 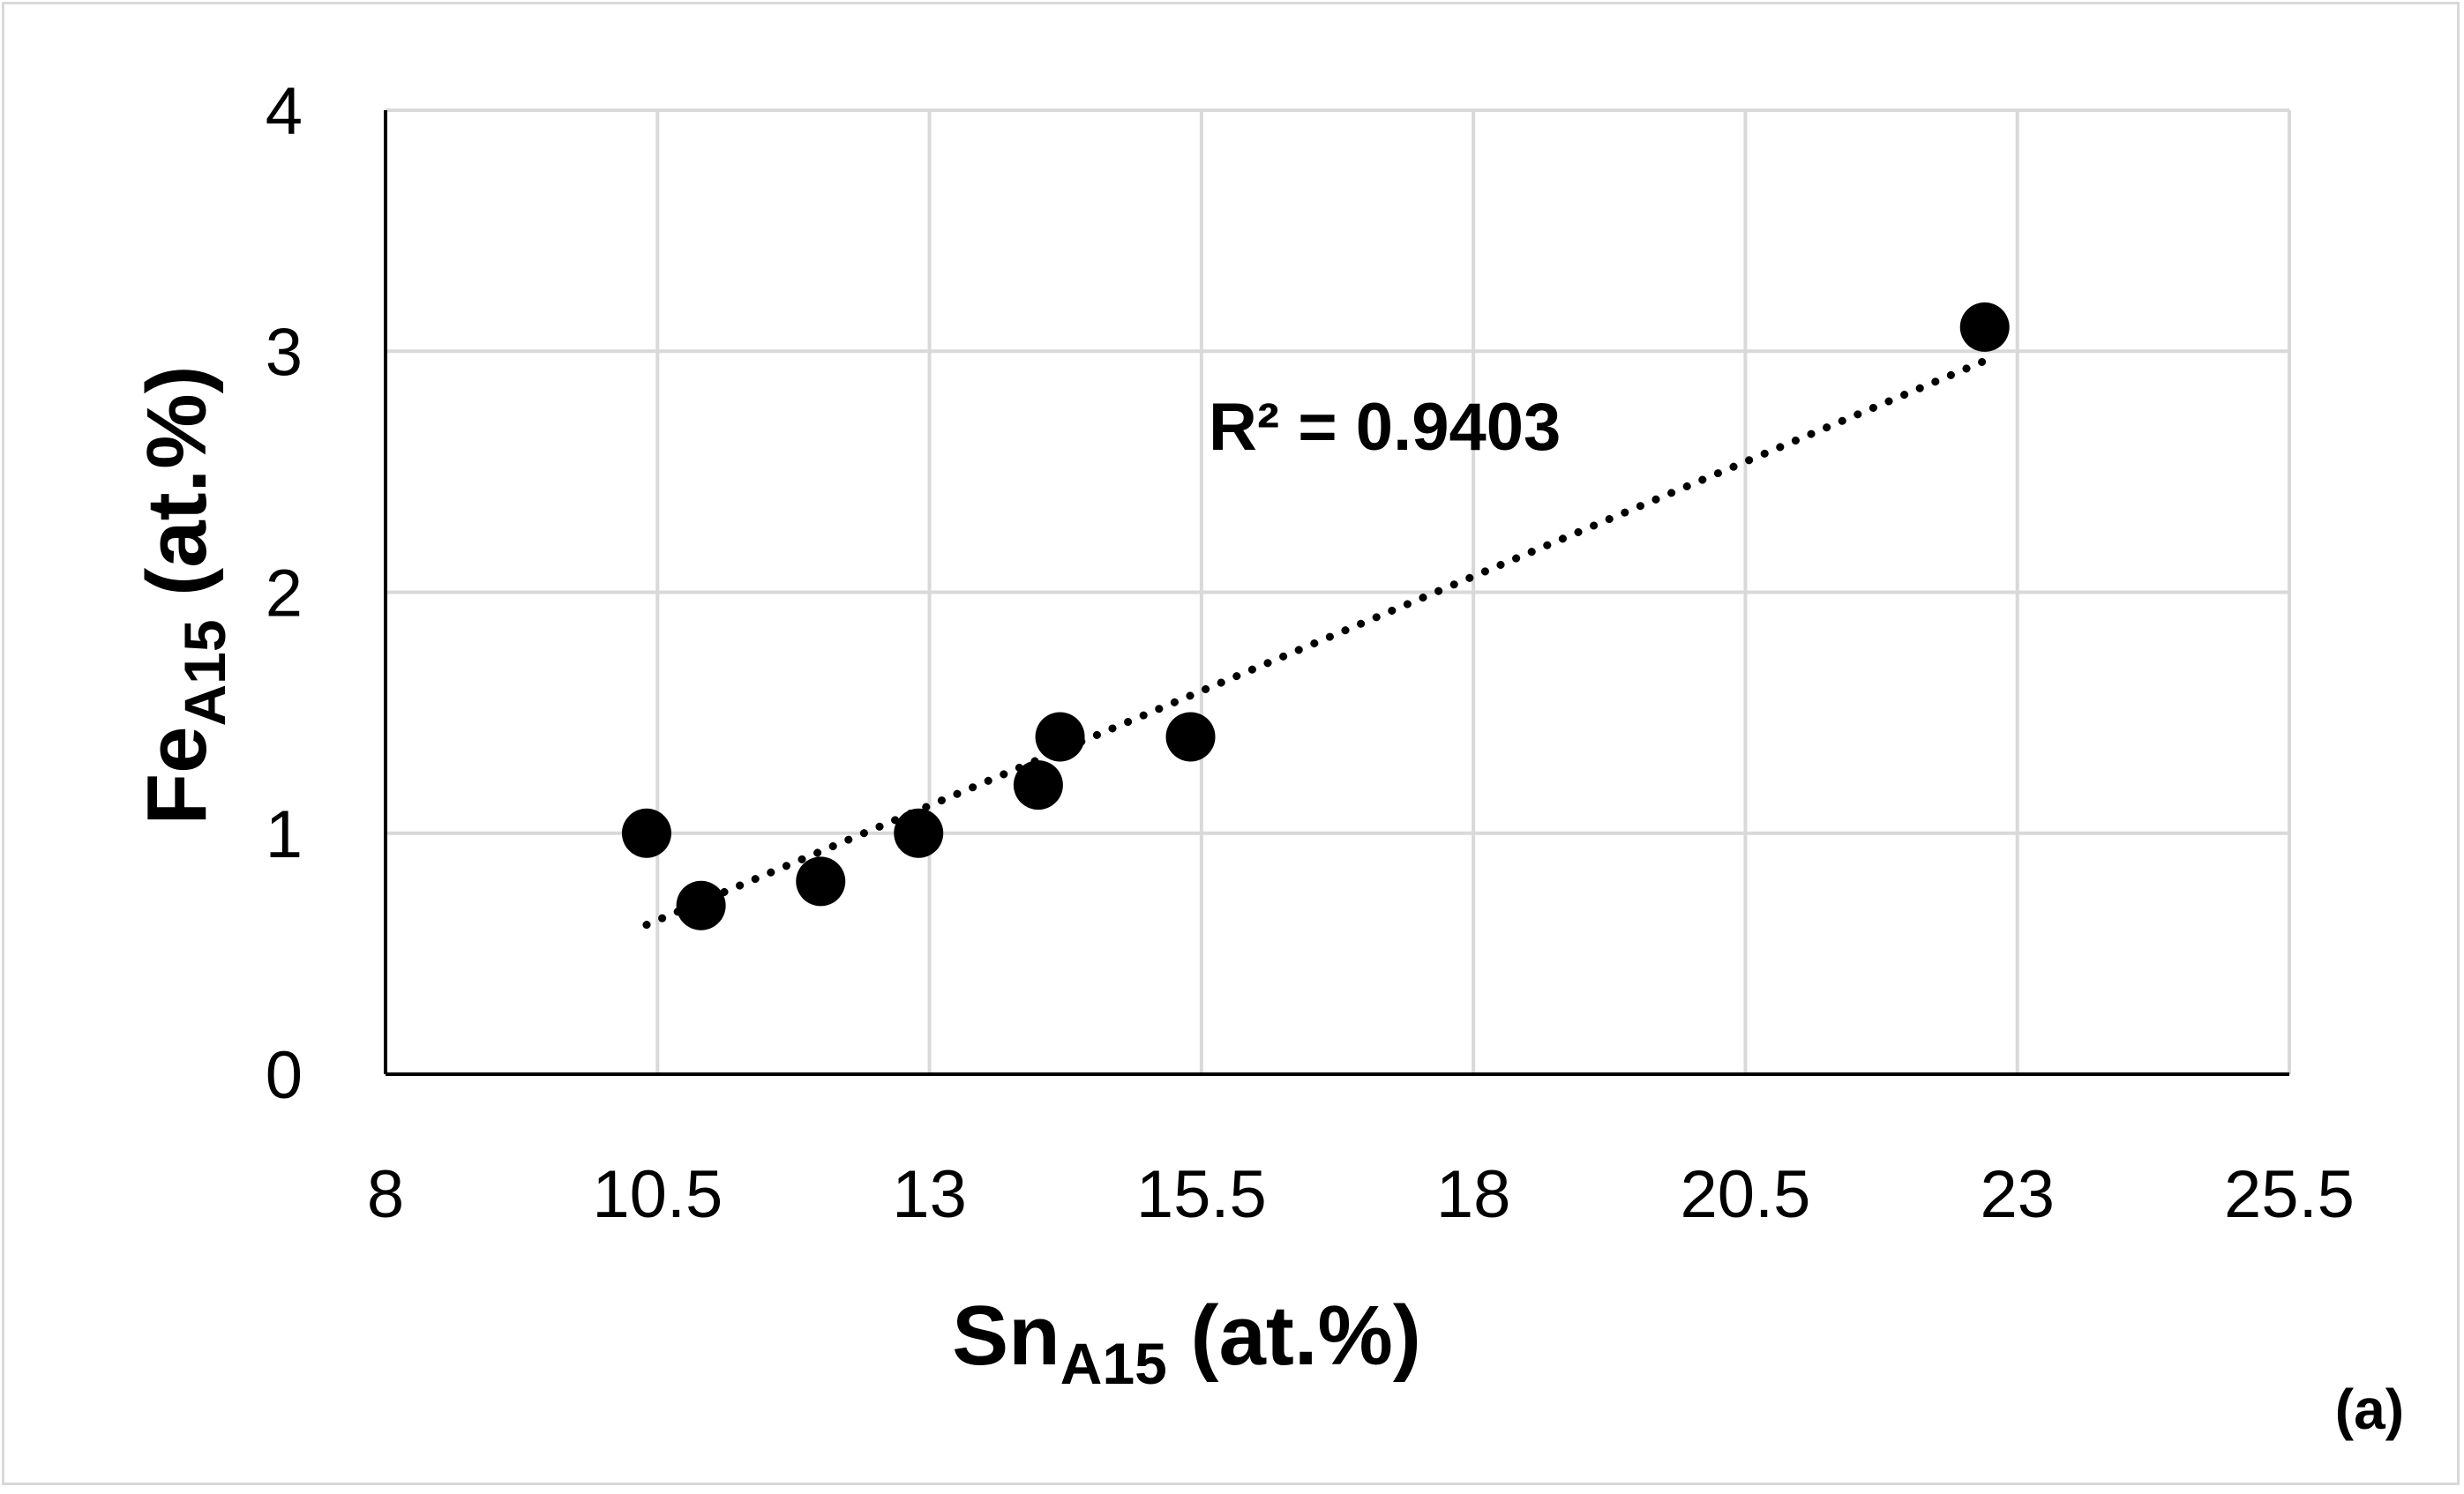 I want to click on r-squared-annotation: R² = 0.9403, so click(x=1385, y=428).